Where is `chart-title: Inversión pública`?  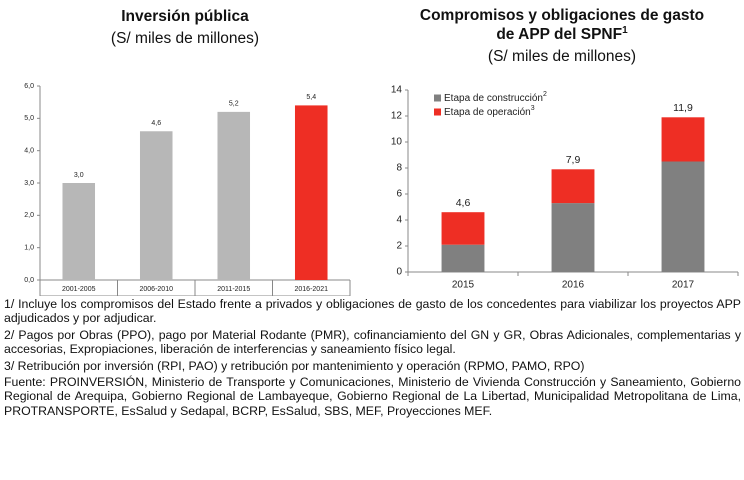
chart-title: Inversión pública is located at coordinates (192, 16).